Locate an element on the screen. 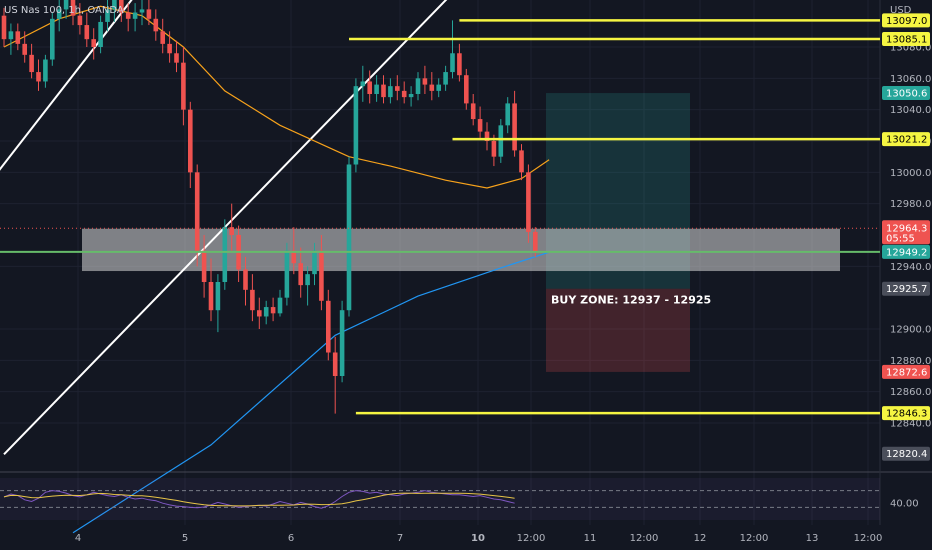 The image size is (932, 550). price-tag-label: 12925.7 is located at coordinates (906, 289).